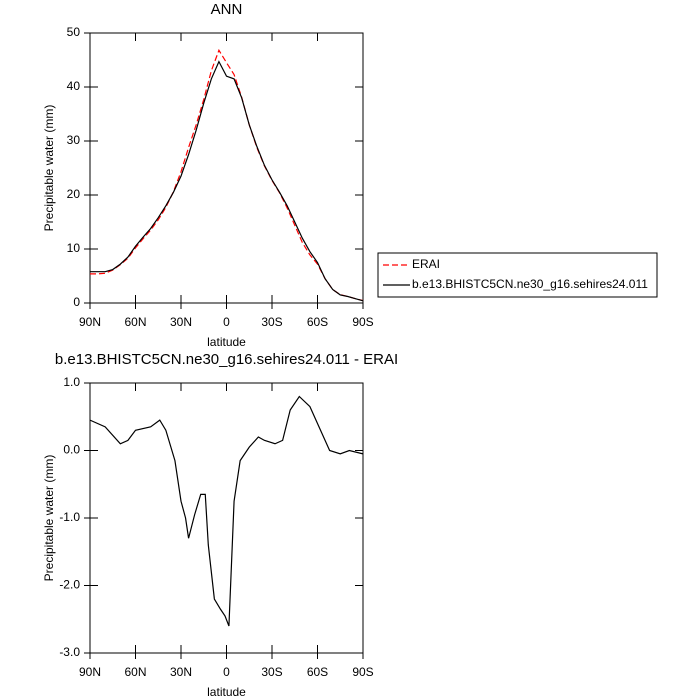 This screenshot has height=700, width=700. I want to click on y-tick-label: 1.0, so click(71, 382).